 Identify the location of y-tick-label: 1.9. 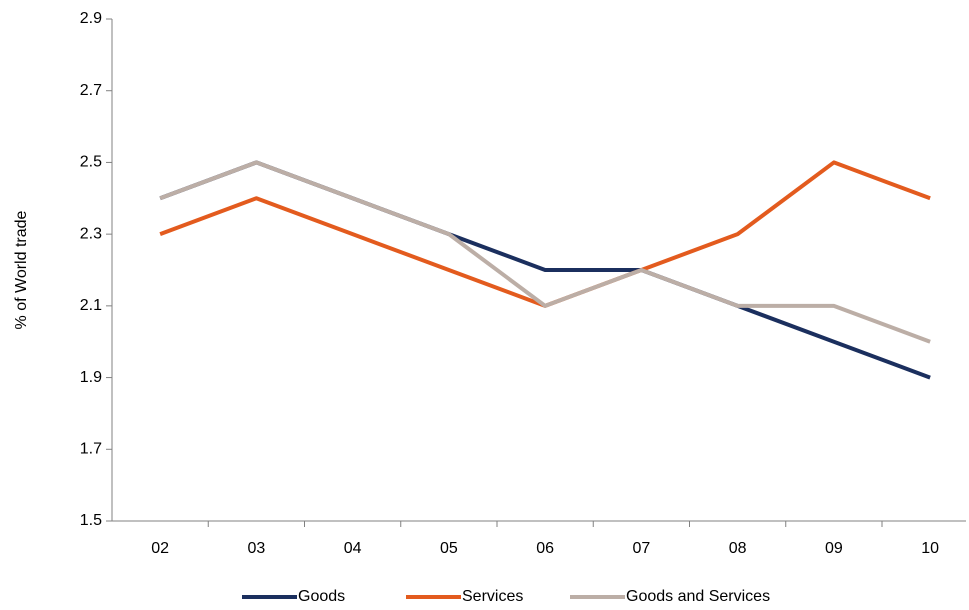
(91, 377).